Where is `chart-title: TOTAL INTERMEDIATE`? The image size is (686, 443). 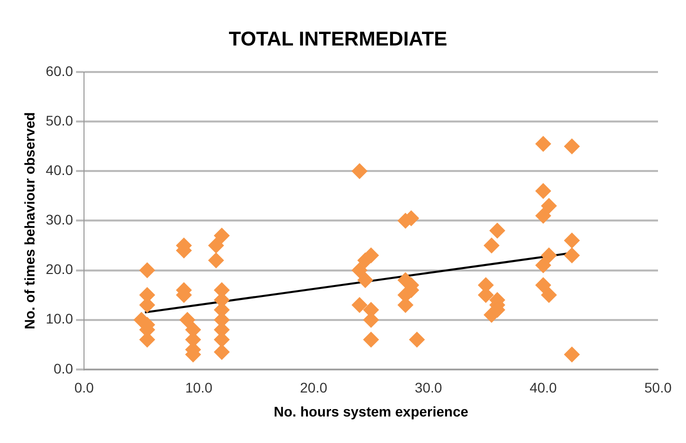 chart-title: TOTAL INTERMEDIATE is located at coordinates (338, 39).